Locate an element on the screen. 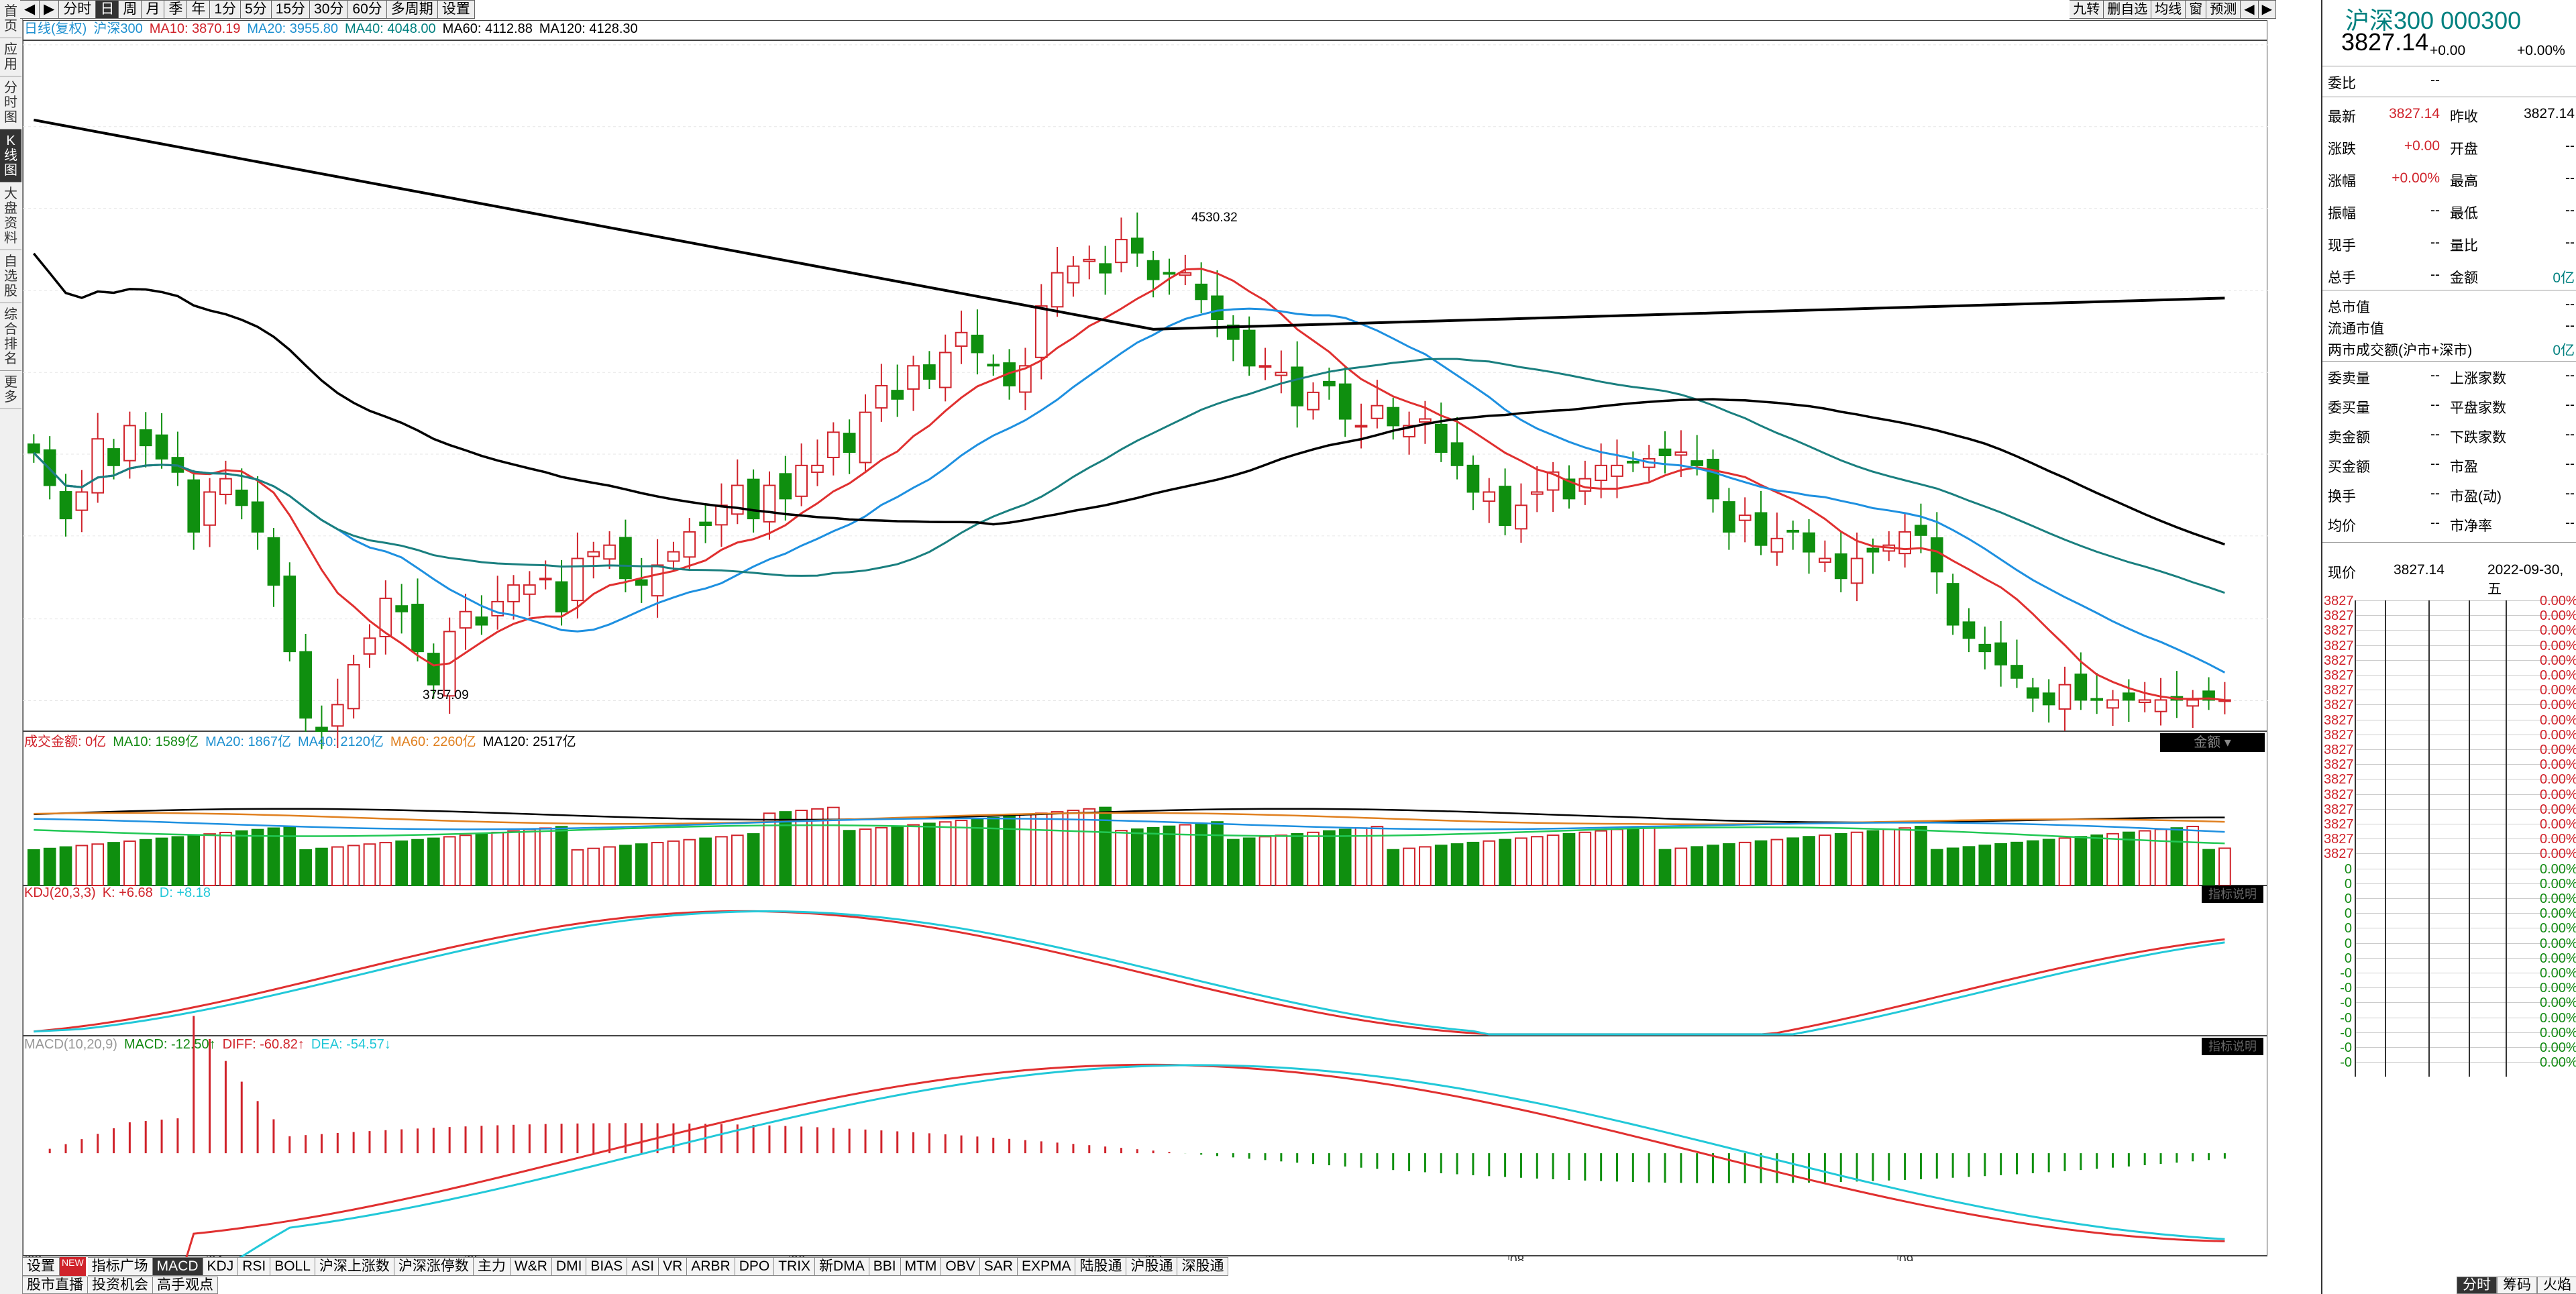  period-tab: 分时 is located at coordinates (78, 9).